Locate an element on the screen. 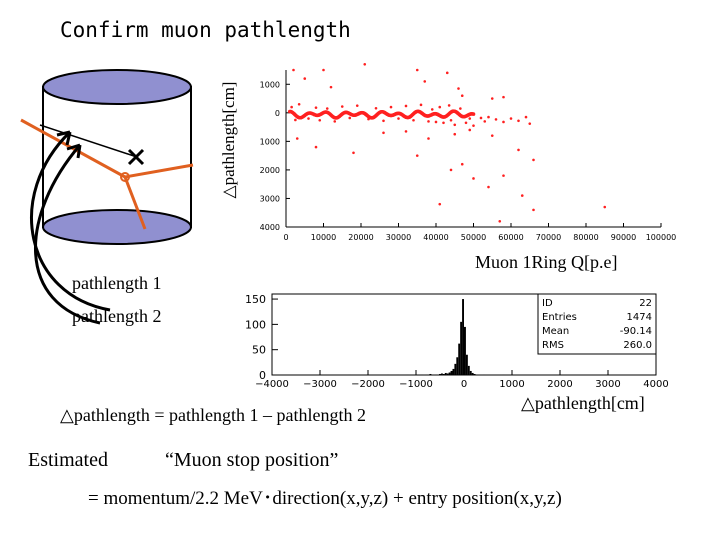 This screenshot has height=540, width=720. scatter-x-tick-label: 0 is located at coordinates (285, 237).